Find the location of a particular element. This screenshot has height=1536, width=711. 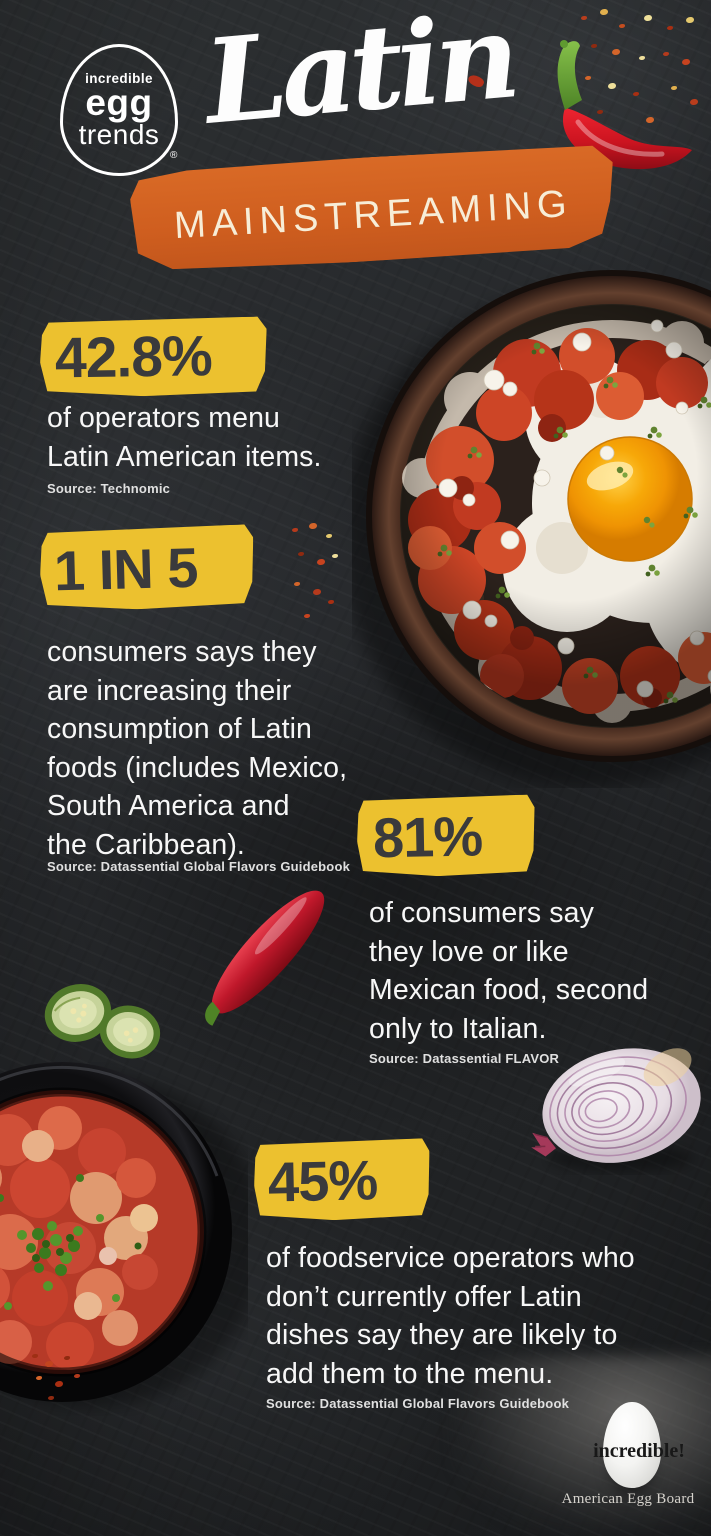

american-egg-board-label: American Egg Board is located at coordinates (628, 1499).